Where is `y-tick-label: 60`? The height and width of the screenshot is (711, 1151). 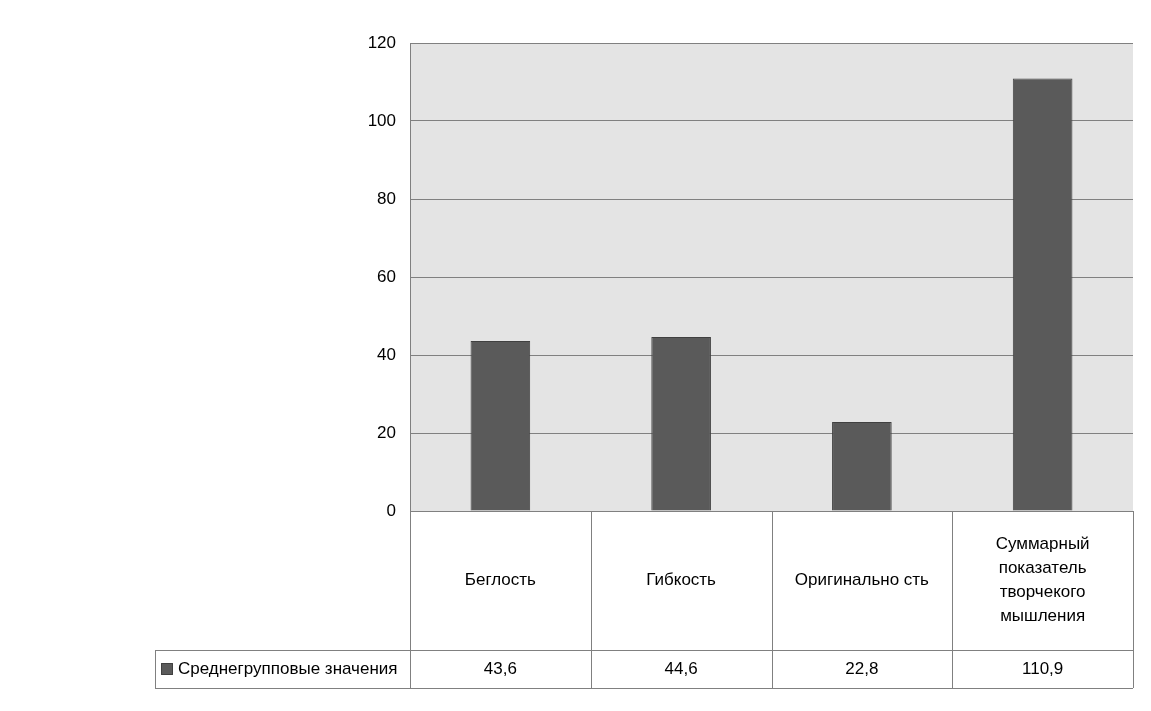 y-tick-label: 60 is located at coordinates (386, 276).